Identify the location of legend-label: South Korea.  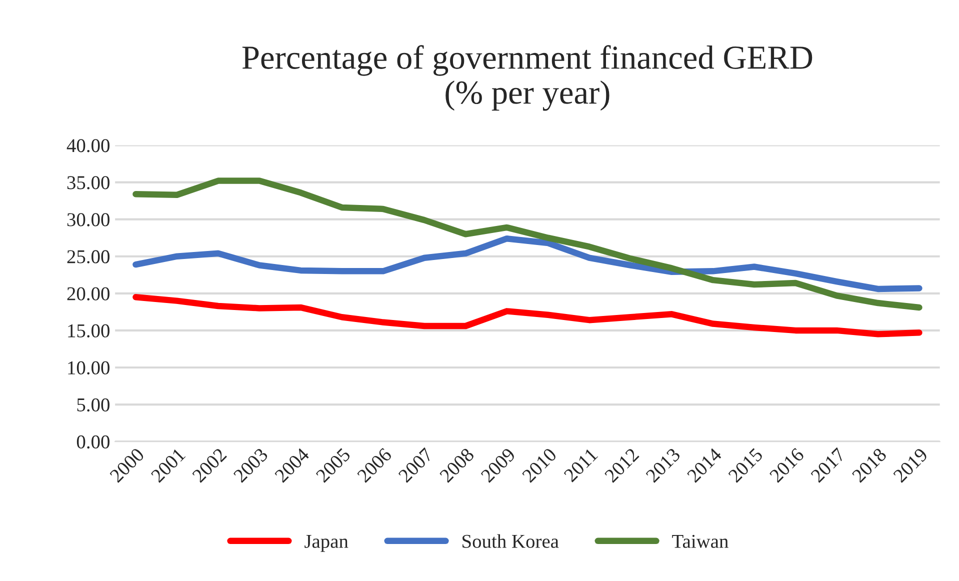
(510, 541).